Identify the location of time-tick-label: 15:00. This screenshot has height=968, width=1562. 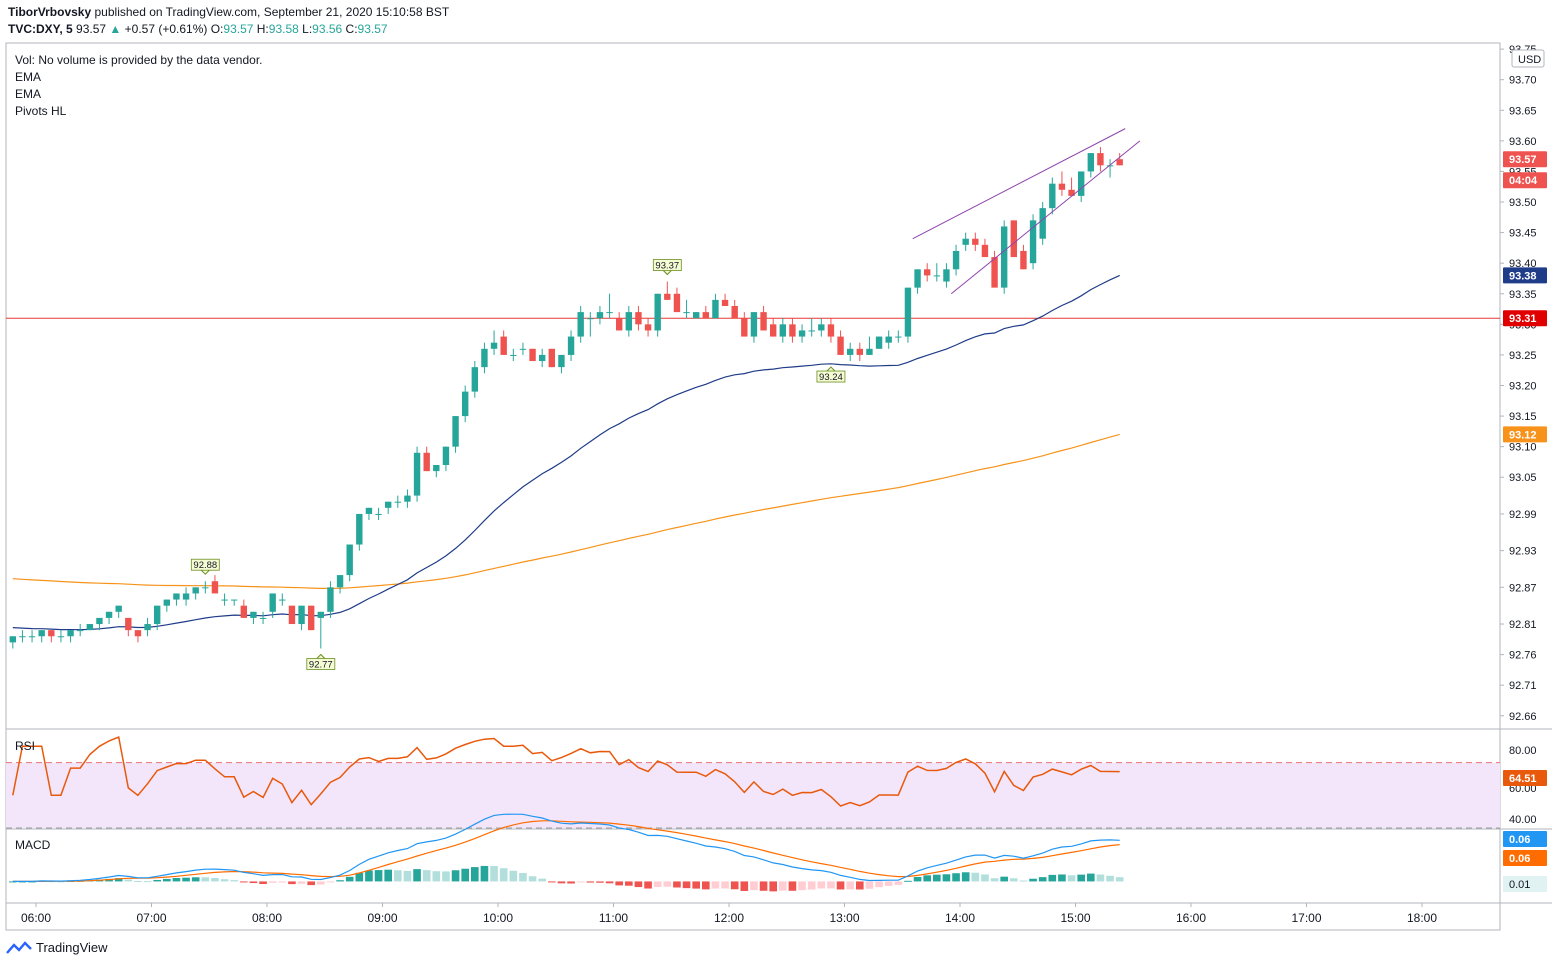
(1075, 918).